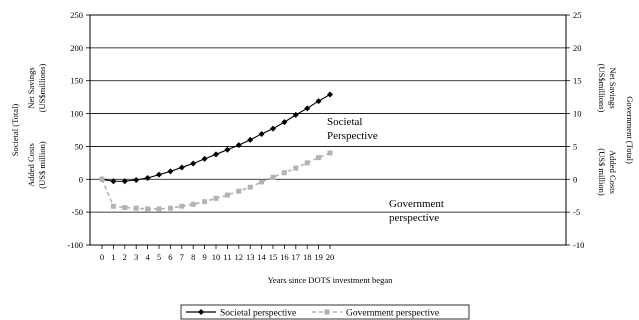 Image resolution: width=639 pixels, height=320 pixels. I want to click on left-tick-label: 100, so click(76, 114).